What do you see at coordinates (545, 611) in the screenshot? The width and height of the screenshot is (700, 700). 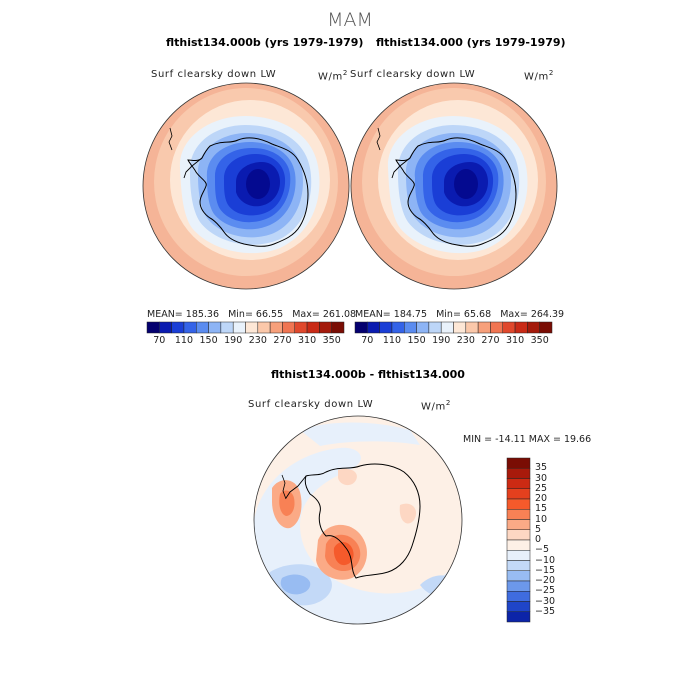 I see `colorbar-level-label: −35` at bounding box center [545, 611].